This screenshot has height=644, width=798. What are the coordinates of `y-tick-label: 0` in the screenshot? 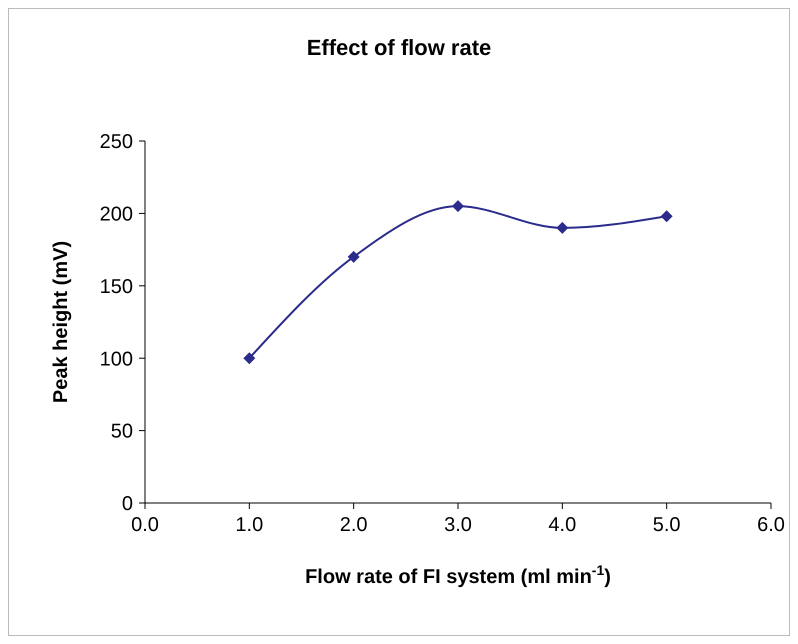 It's located at (127, 504).